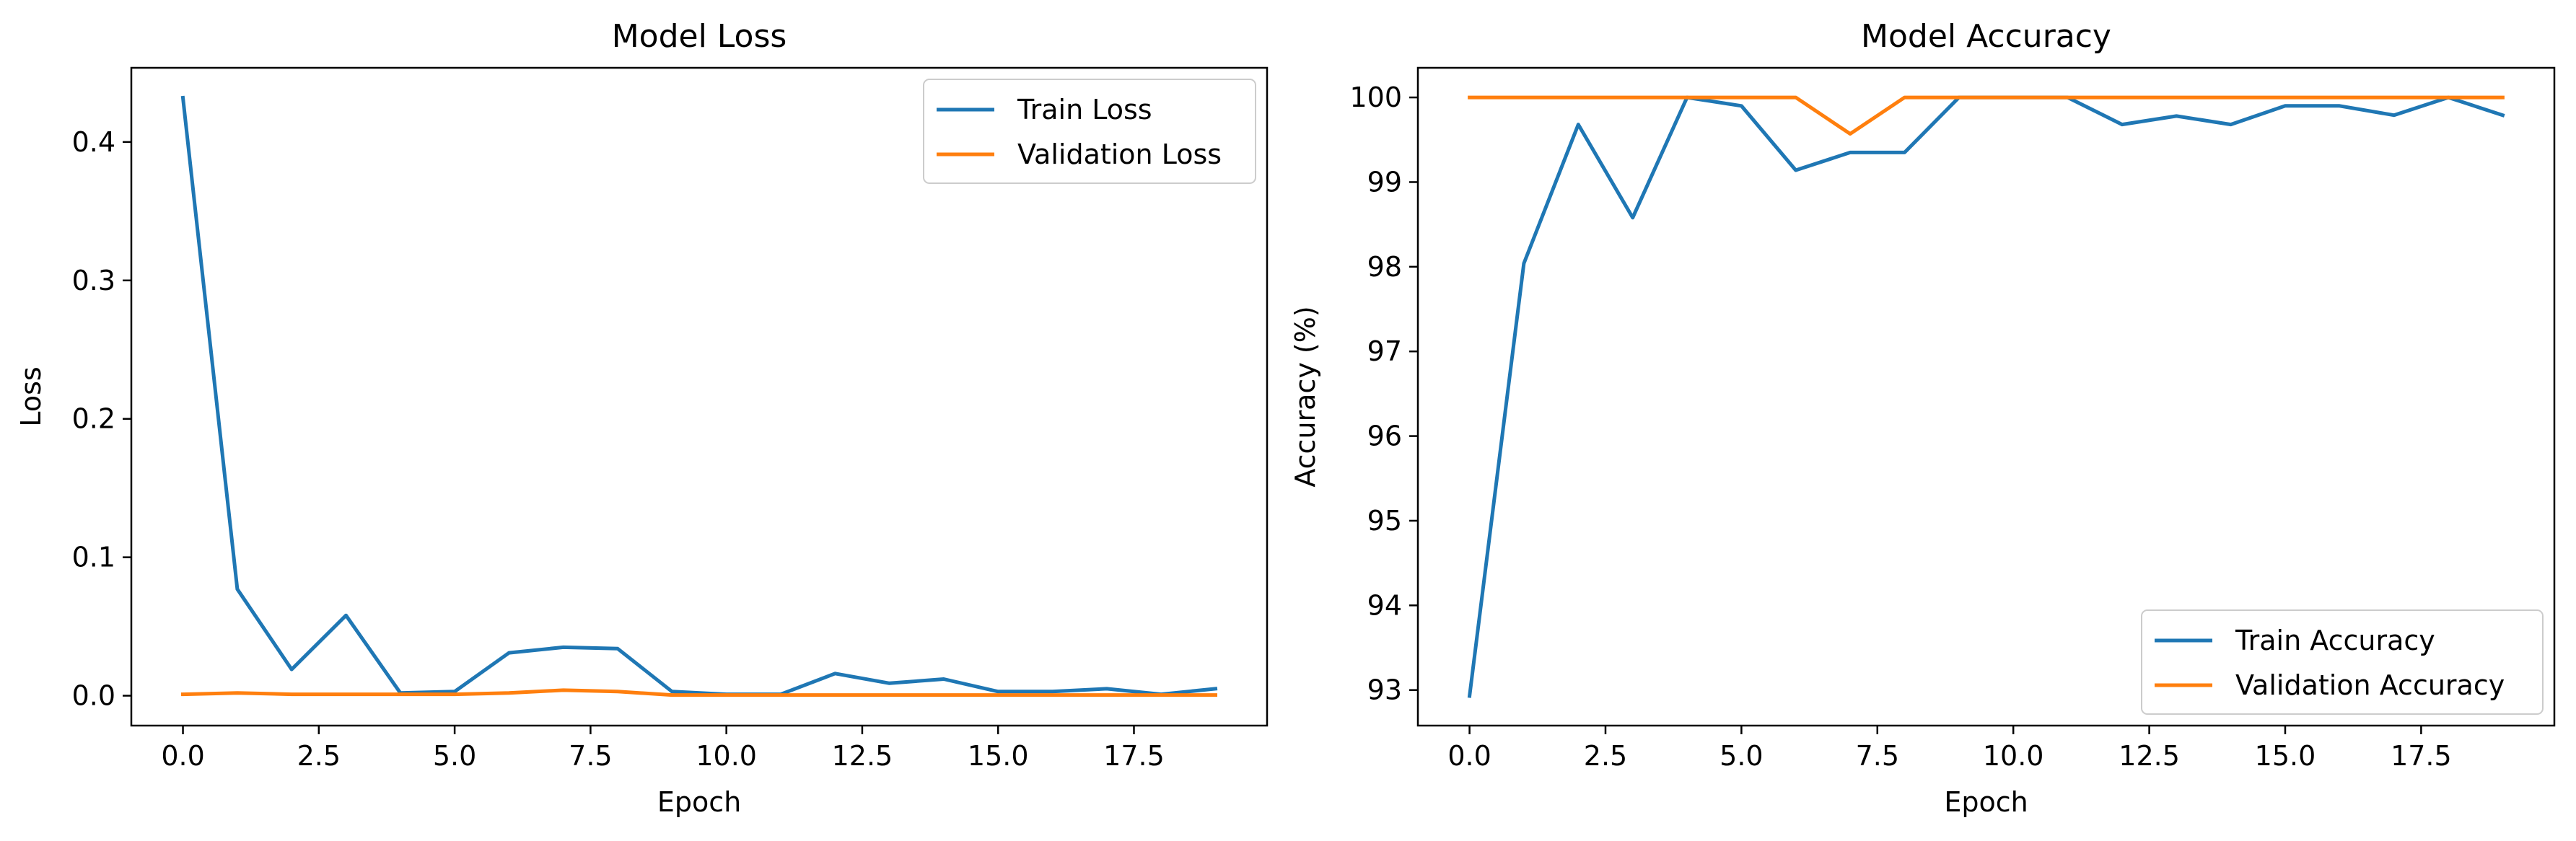 The height and width of the screenshot is (841, 2576). I want to click on legend: Train Accuracy Validation Accuracy, so click(2342, 662).